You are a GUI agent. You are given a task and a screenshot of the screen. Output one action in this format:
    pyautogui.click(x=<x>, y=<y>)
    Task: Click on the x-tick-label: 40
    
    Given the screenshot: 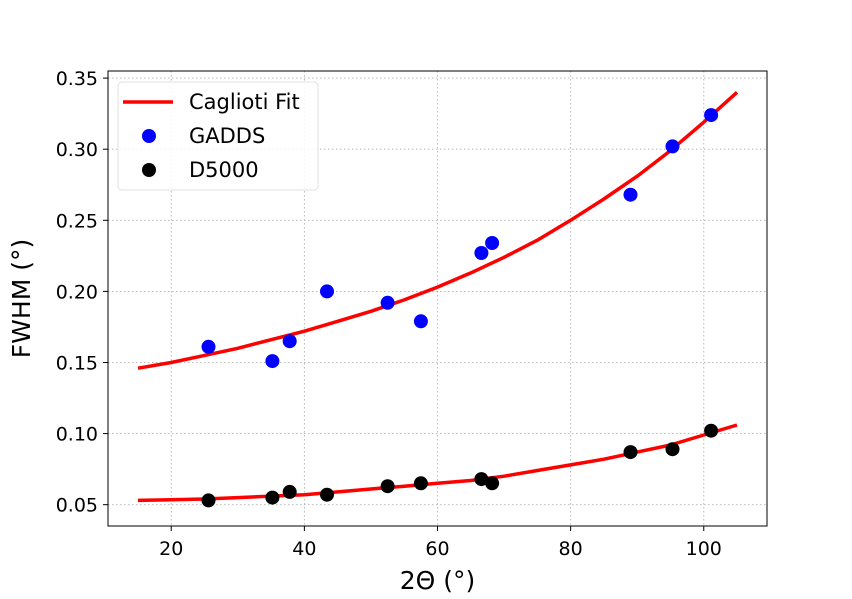 What is the action you would take?
    pyautogui.click(x=304, y=549)
    